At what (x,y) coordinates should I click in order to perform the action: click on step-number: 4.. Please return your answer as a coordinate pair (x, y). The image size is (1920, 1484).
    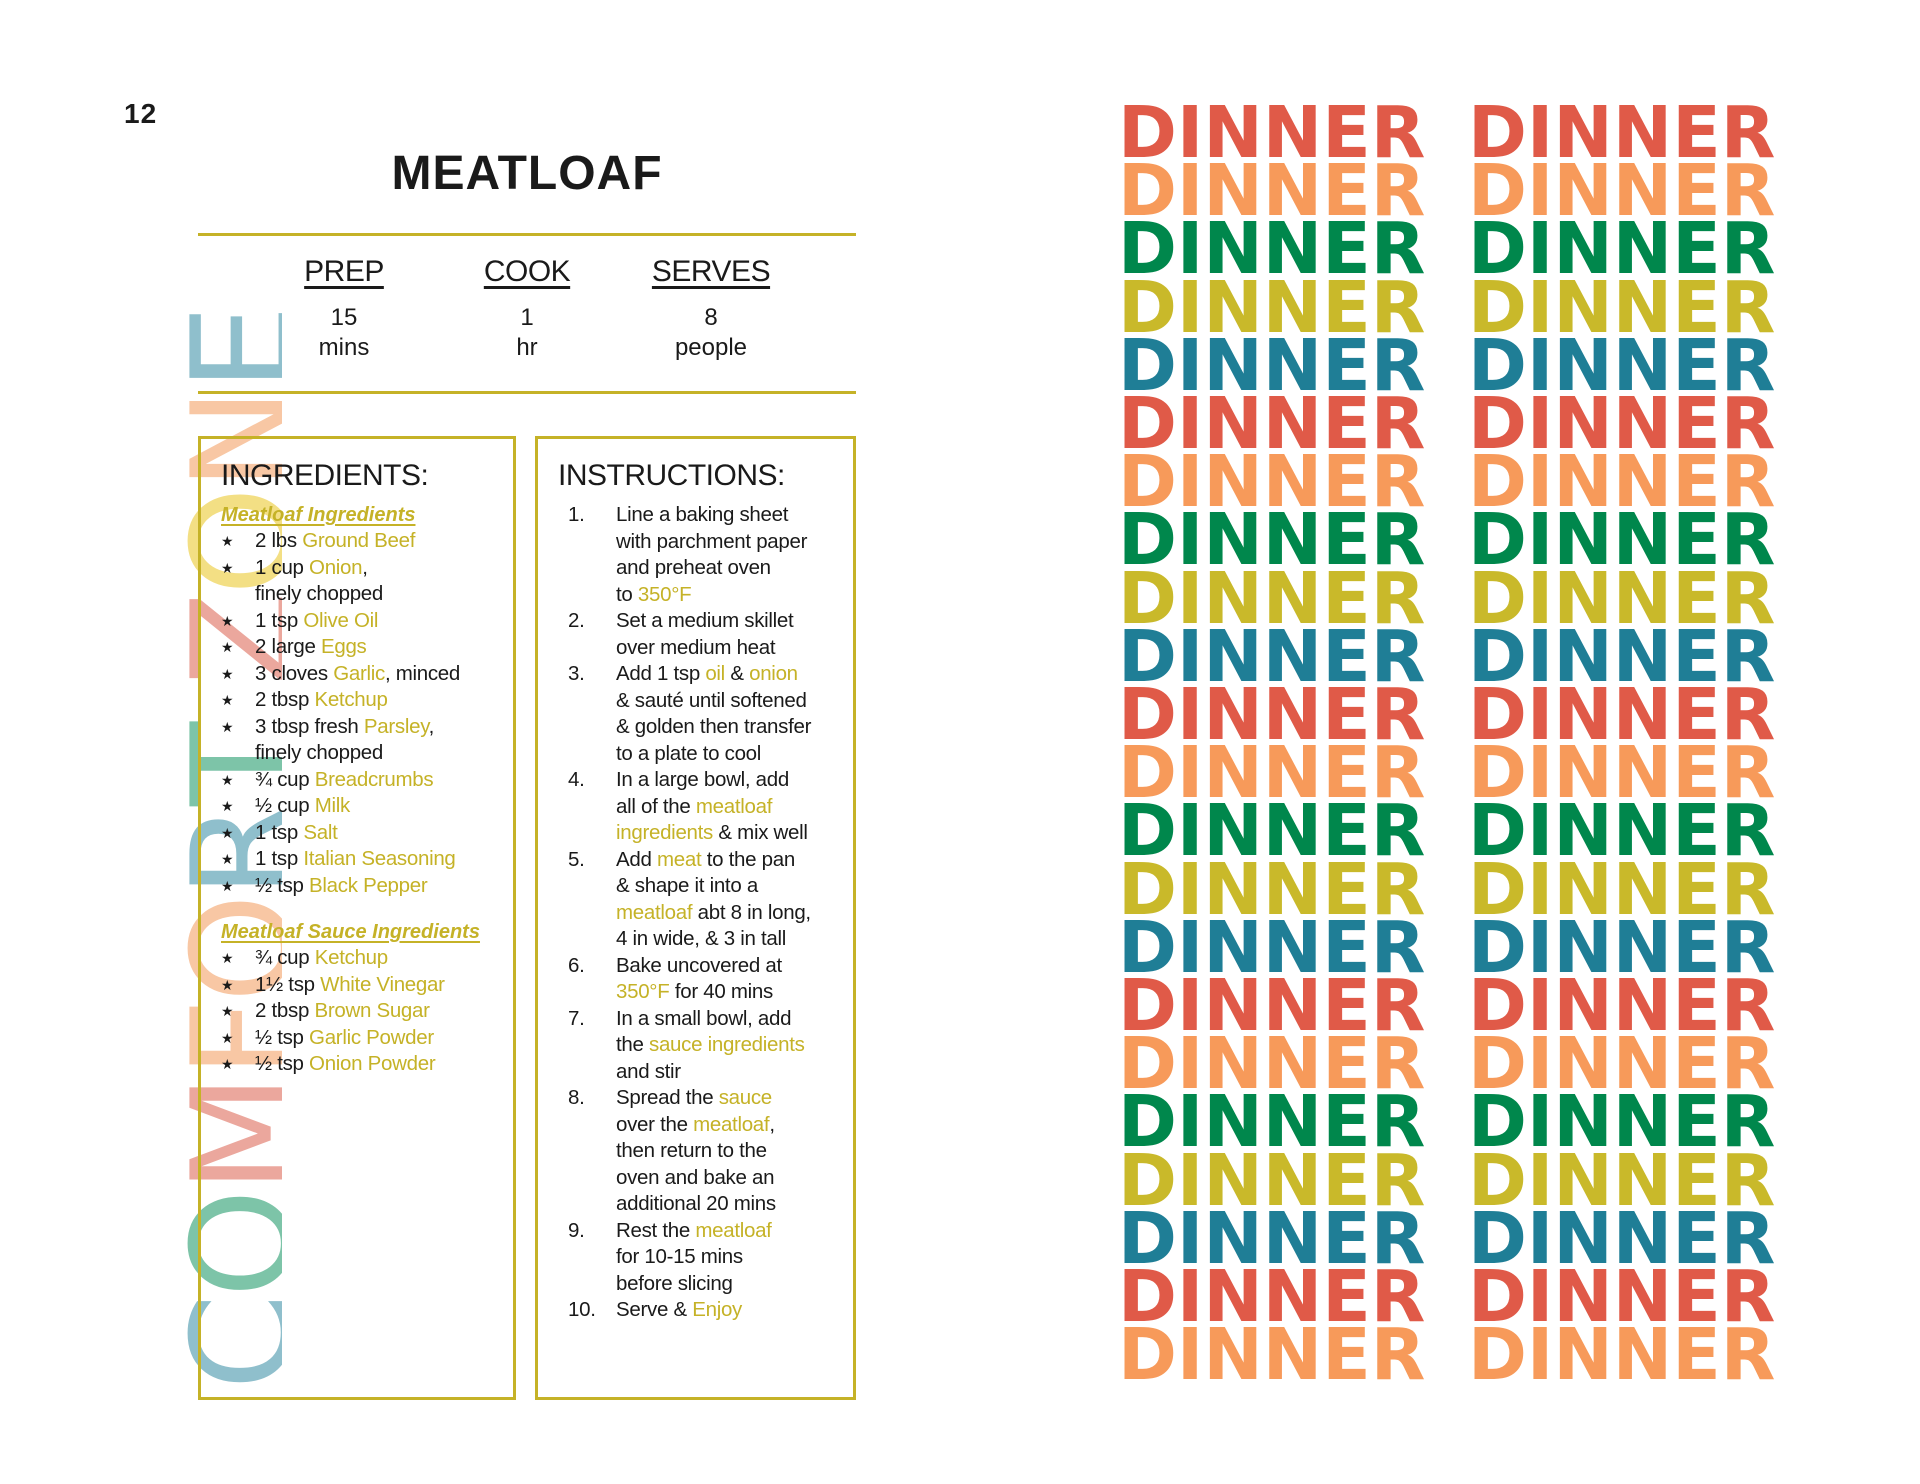
    Looking at the image, I should click on (576, 779).